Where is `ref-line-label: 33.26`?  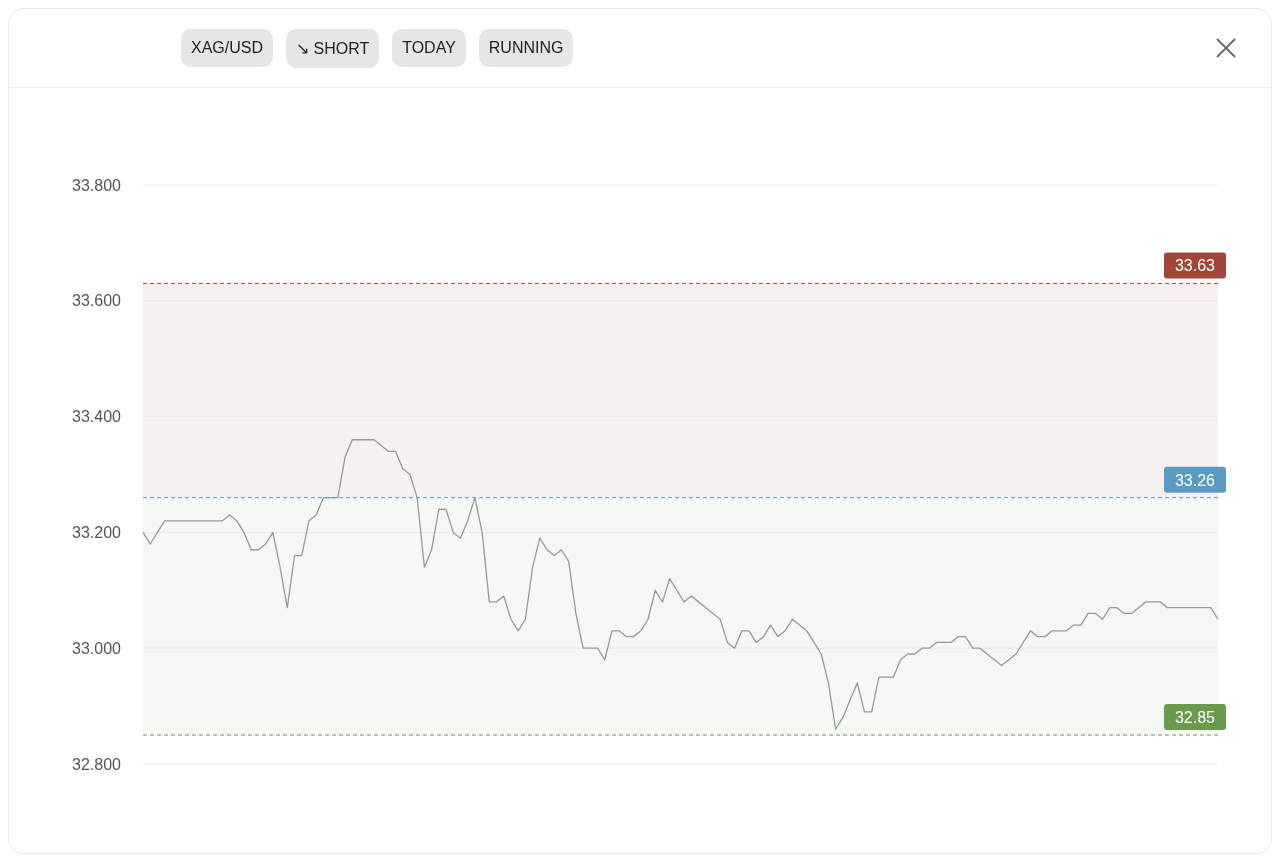
ref-line-label: 33.26 is located at coordinates (1195, 480).